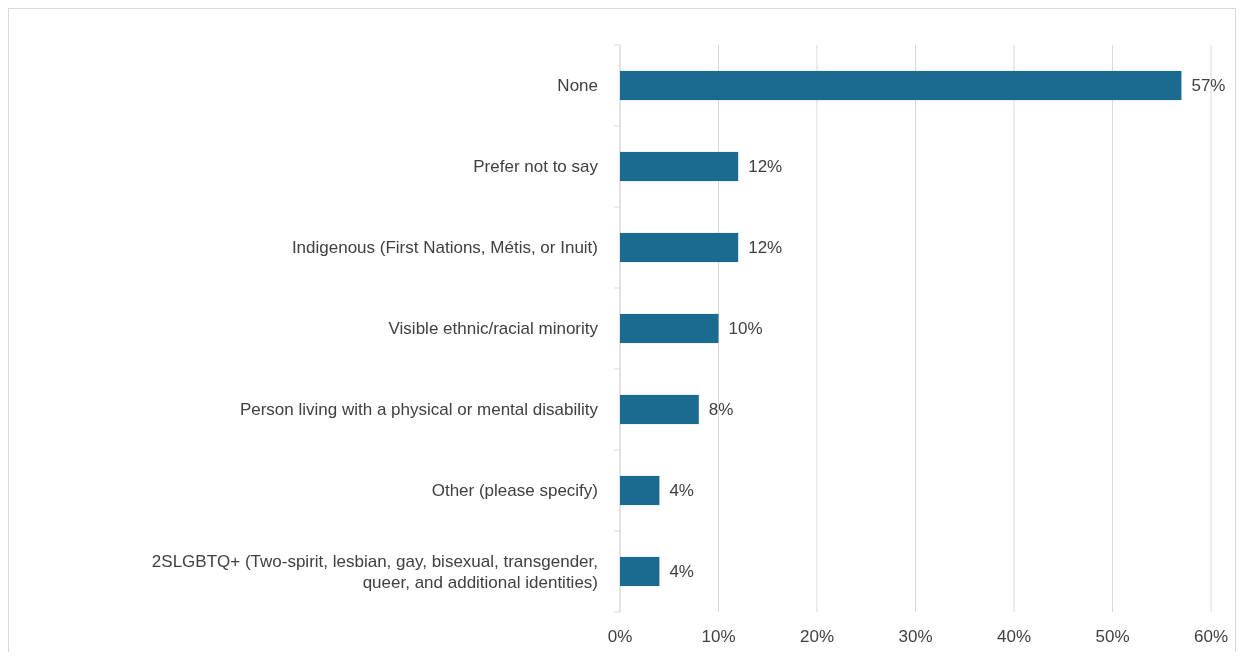 This screenshot has height=660, width=1244. What do you see at coordinates (374, 571) in the screenshot?
I see `y-tick-label: 2SLGBTQ+ (Two-spirit, lesbian, gay, bisexual, transgender, queer, and additional identities)` at bounding box center [374, 571].